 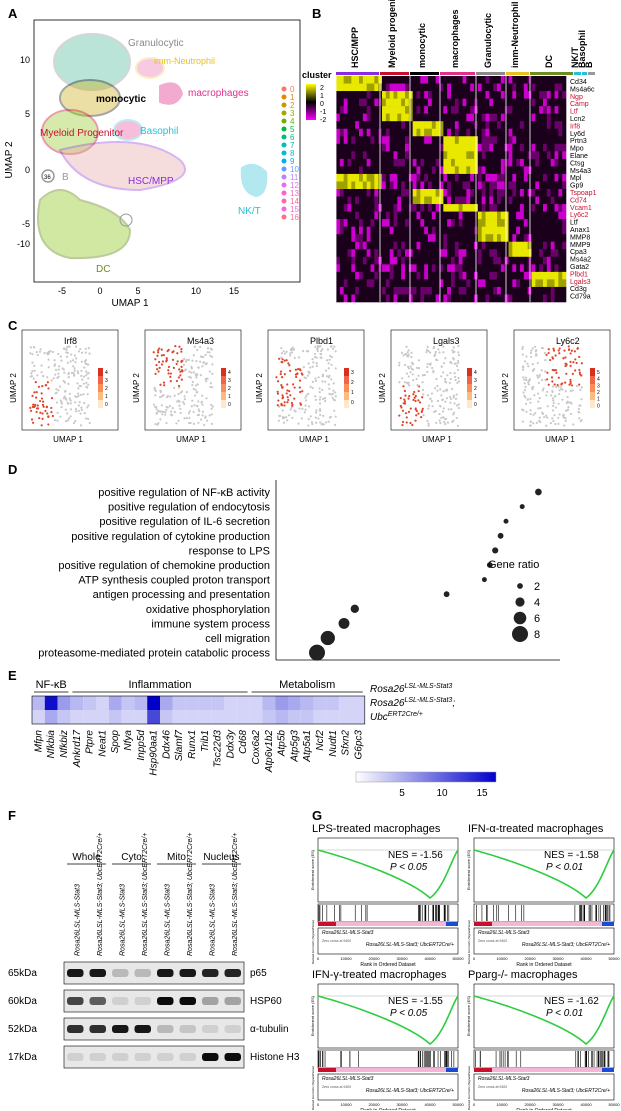 I want to click on x-tick-label: 0, so click(x=99, y=291).